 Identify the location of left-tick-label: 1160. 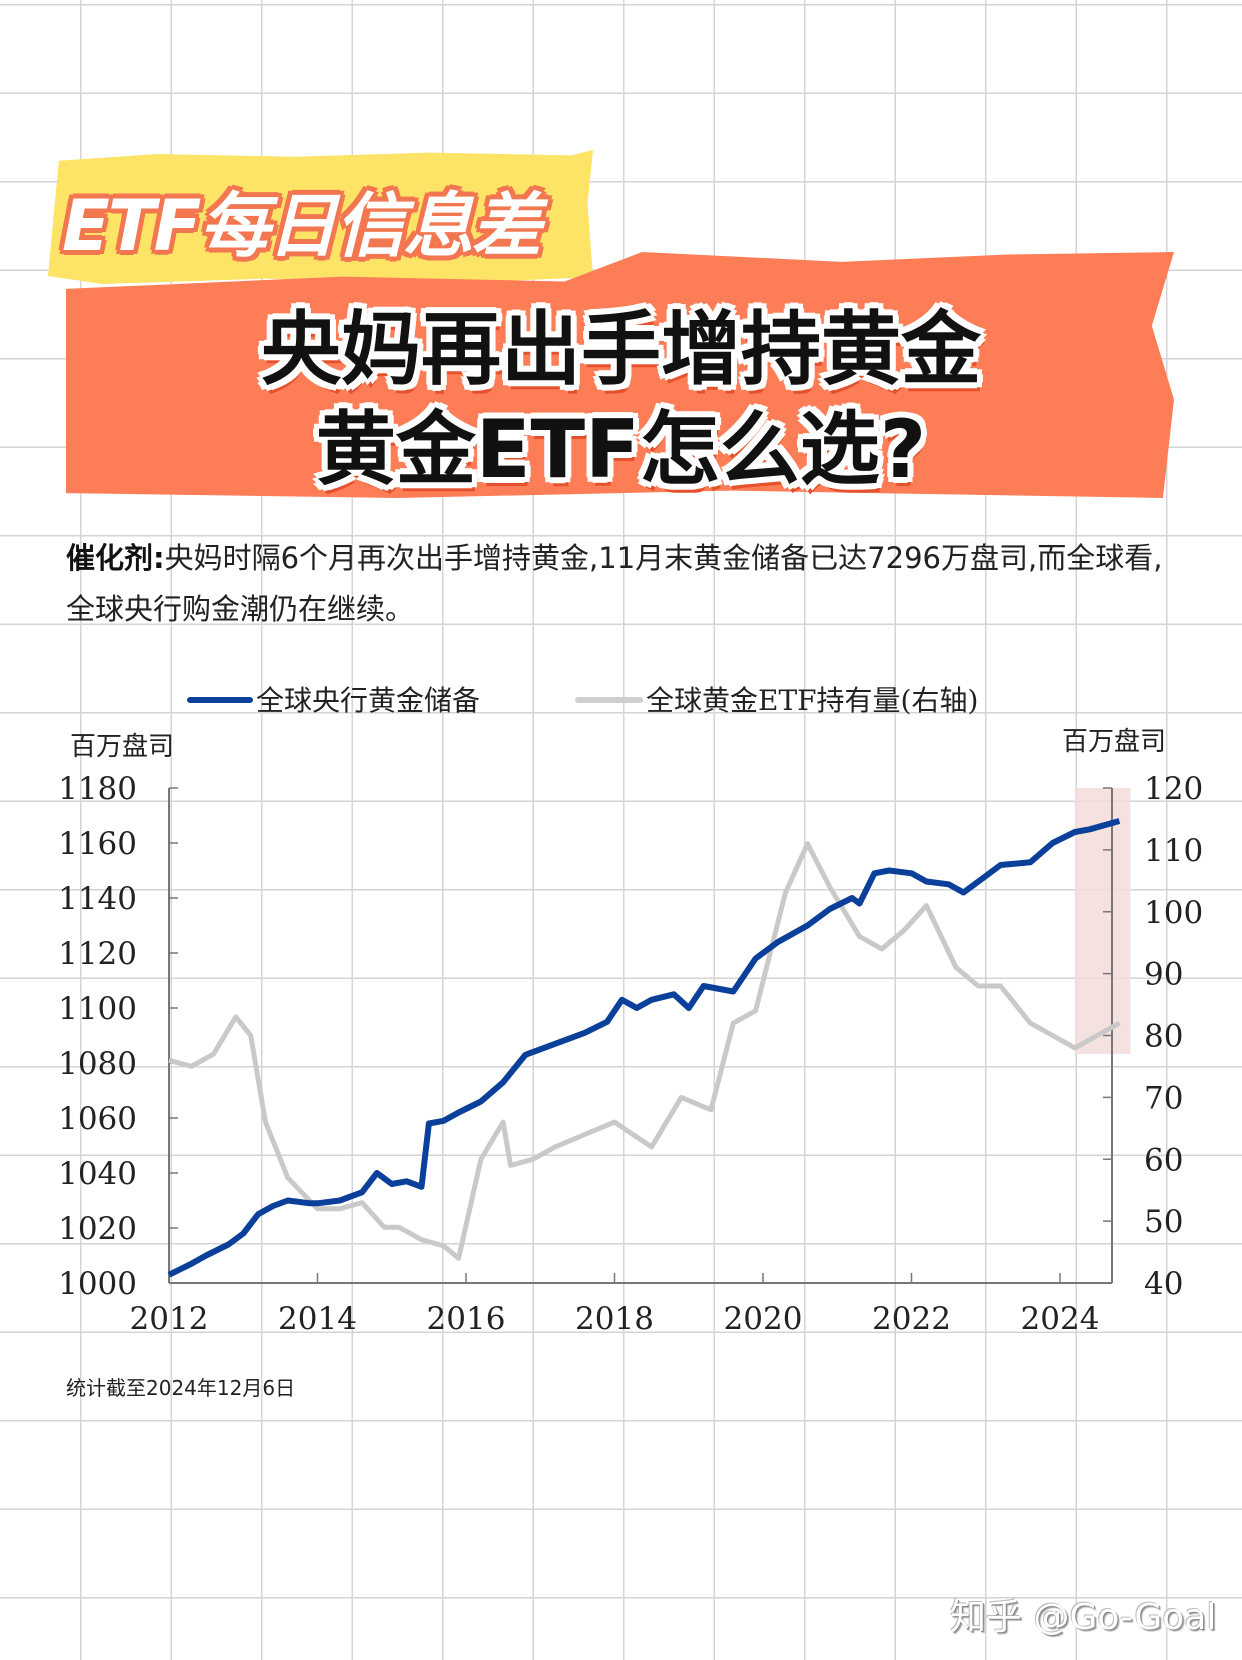
(97, 844).